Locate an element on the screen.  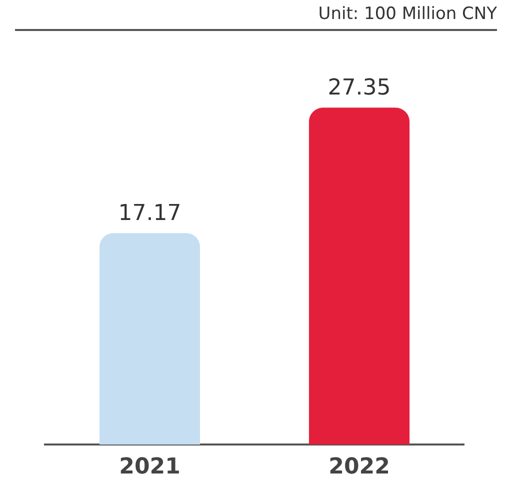
text: Unit: 100 Million CNY is located at coordinates (407, 14).